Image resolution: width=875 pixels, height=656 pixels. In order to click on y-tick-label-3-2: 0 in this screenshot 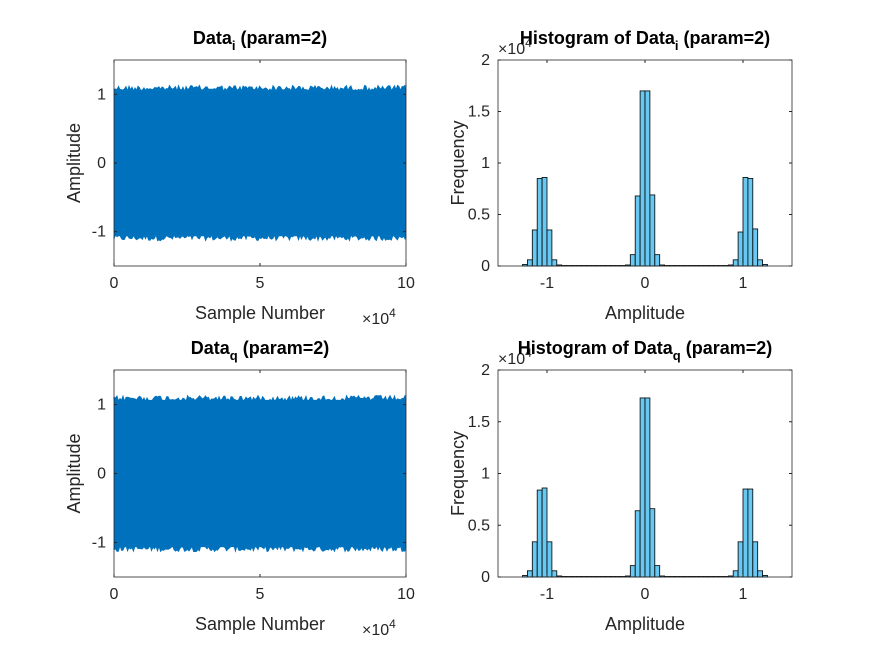, I will do `click(101, 474)`.